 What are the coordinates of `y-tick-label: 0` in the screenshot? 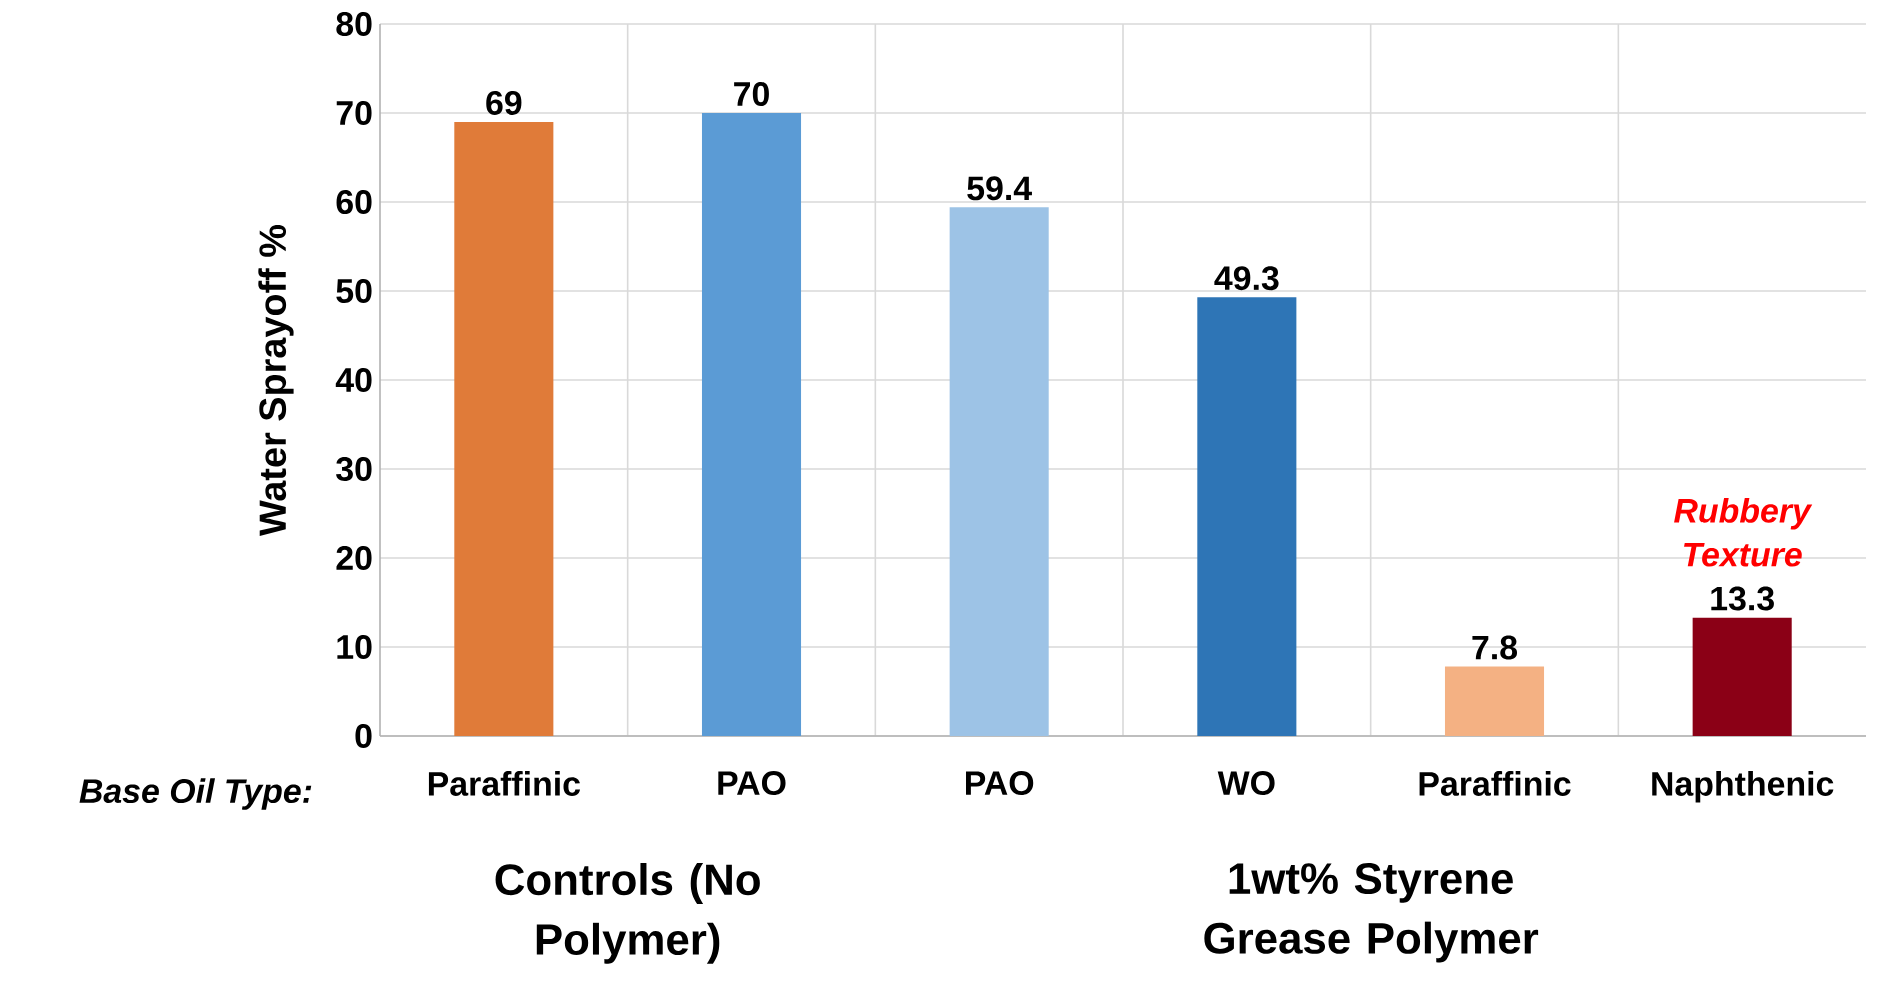 It's located at (363, 736).